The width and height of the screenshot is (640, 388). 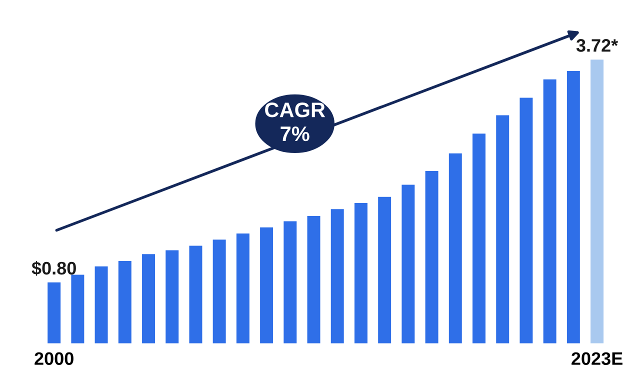 What do you see at coordinates (54, 268) in the screenshot?
I see `data-label: $0.80` at bounding box center [54, 268].